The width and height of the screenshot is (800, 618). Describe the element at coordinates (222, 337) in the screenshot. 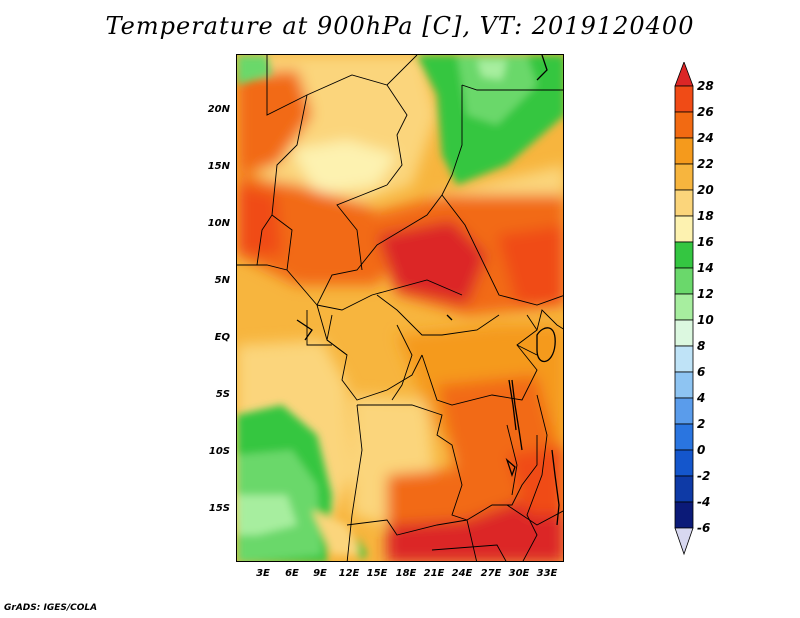

I see `lat-label-eq: EQ` at that location.